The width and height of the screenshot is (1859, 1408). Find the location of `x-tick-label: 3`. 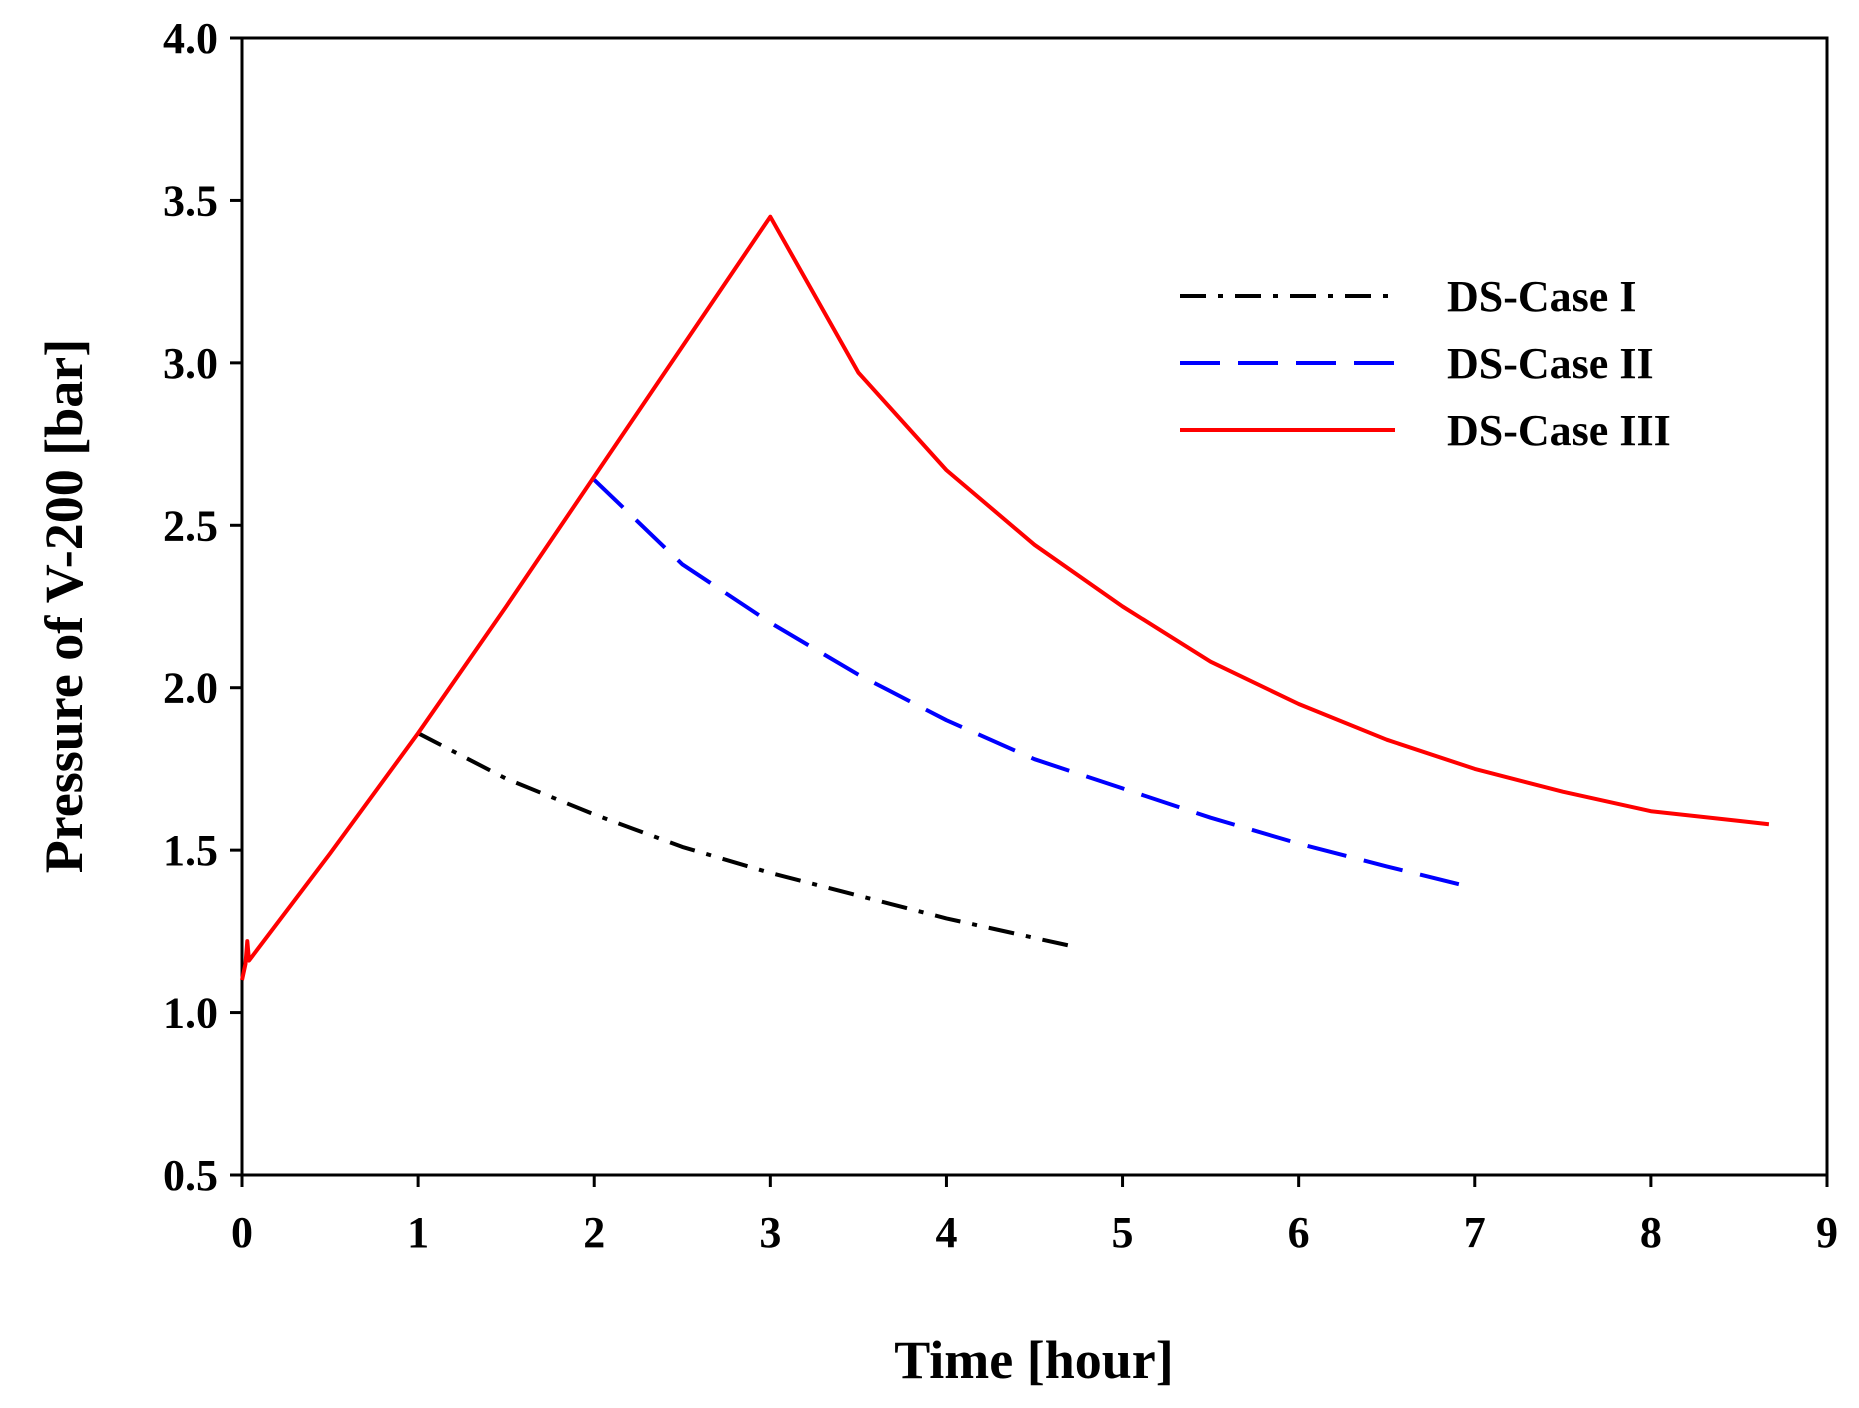

x-tick-label: 3 is located at coordinates (770, 1232).